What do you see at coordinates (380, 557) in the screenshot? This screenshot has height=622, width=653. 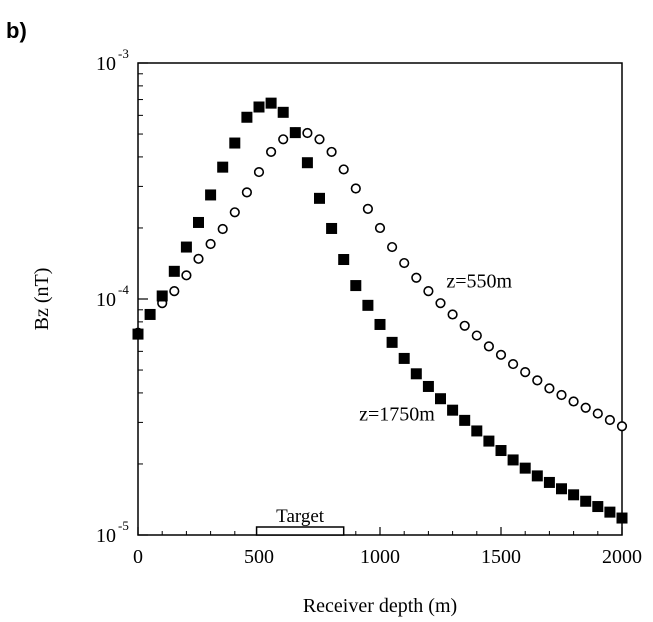 I see `x-tick-label: 1000` at bounding box center [380, 557].